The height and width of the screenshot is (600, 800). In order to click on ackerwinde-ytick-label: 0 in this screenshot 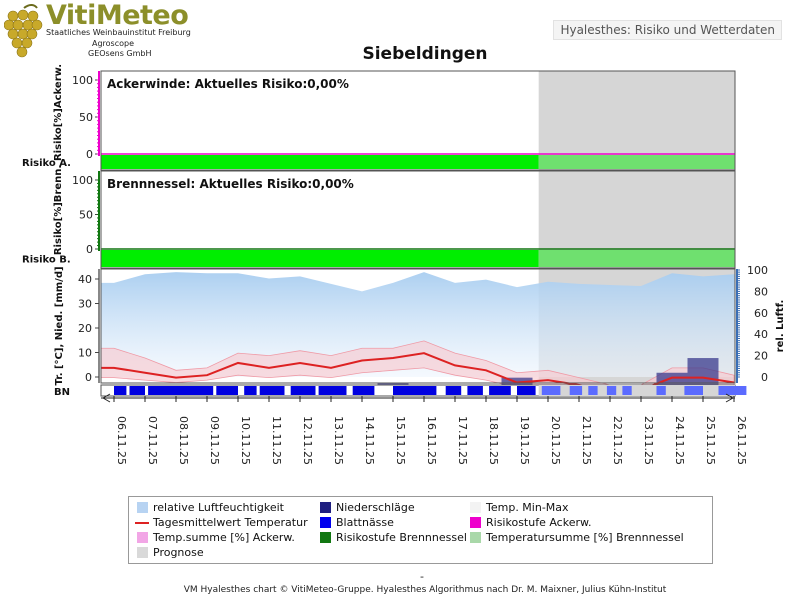, I will do `click(89, 154)`.